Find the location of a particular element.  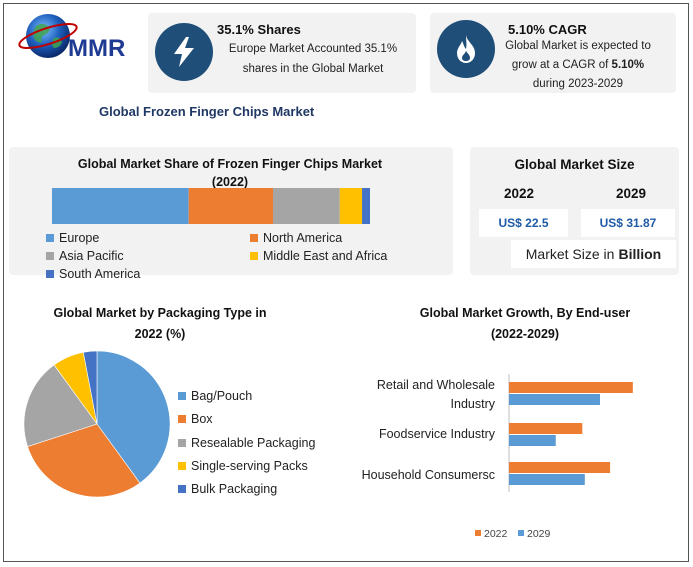

globe-icon is located at coordinates (48, 36).